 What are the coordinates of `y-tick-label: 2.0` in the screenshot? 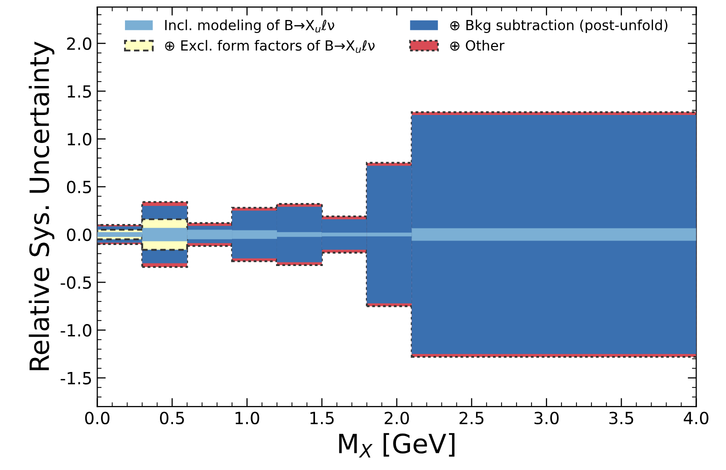 It's located at (79, 43).